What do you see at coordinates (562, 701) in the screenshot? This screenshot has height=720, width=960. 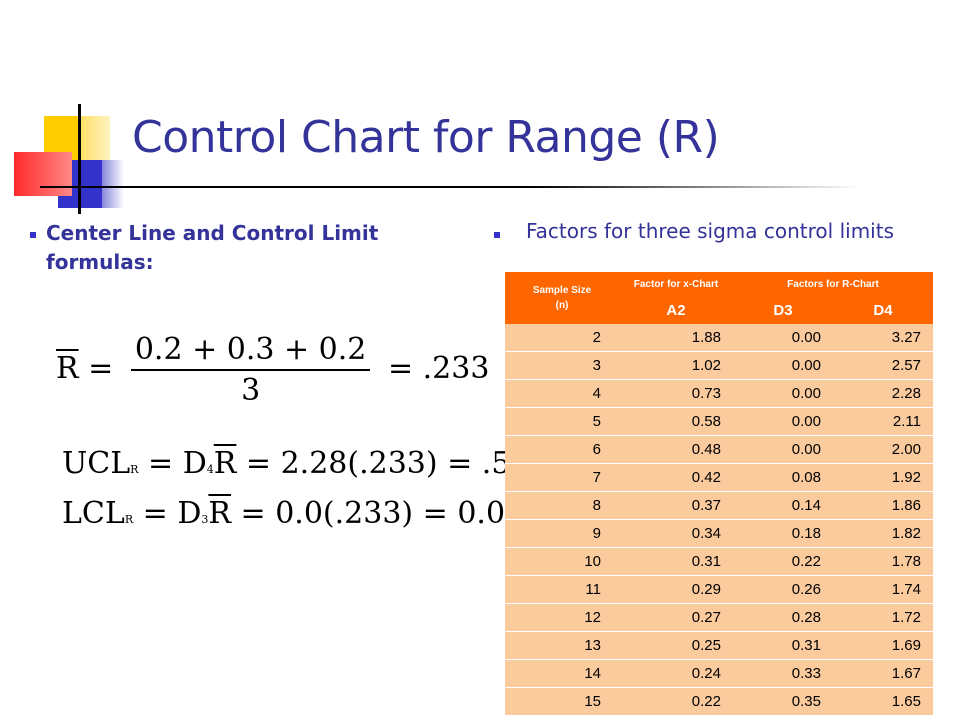 I see `table-cell: 15` at bounding box center [562, 701].